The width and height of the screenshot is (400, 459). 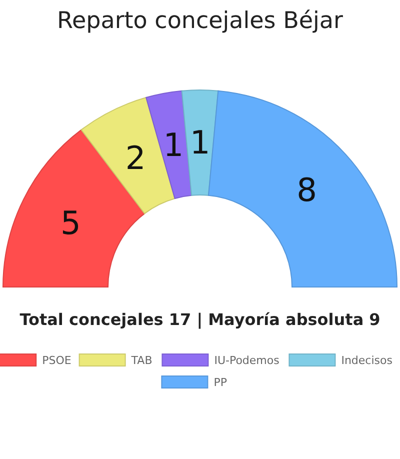 What do you see at coordinates (57, 360) in the screenshot?
I see `legend-label: PSOE` at bounding box center [57, 360].